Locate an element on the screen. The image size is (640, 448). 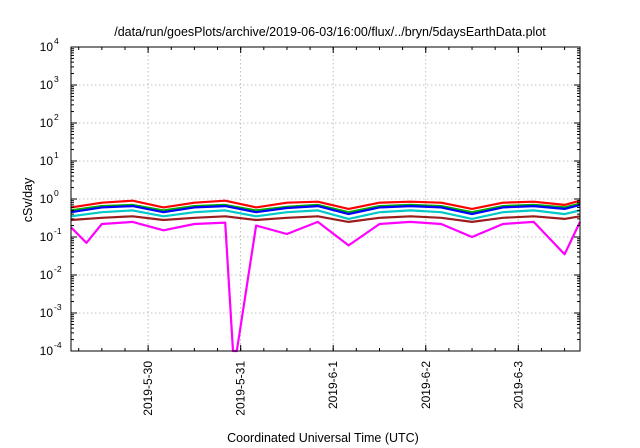
y-tick-label-exponent: 1 is located at coordinates (56, 155).